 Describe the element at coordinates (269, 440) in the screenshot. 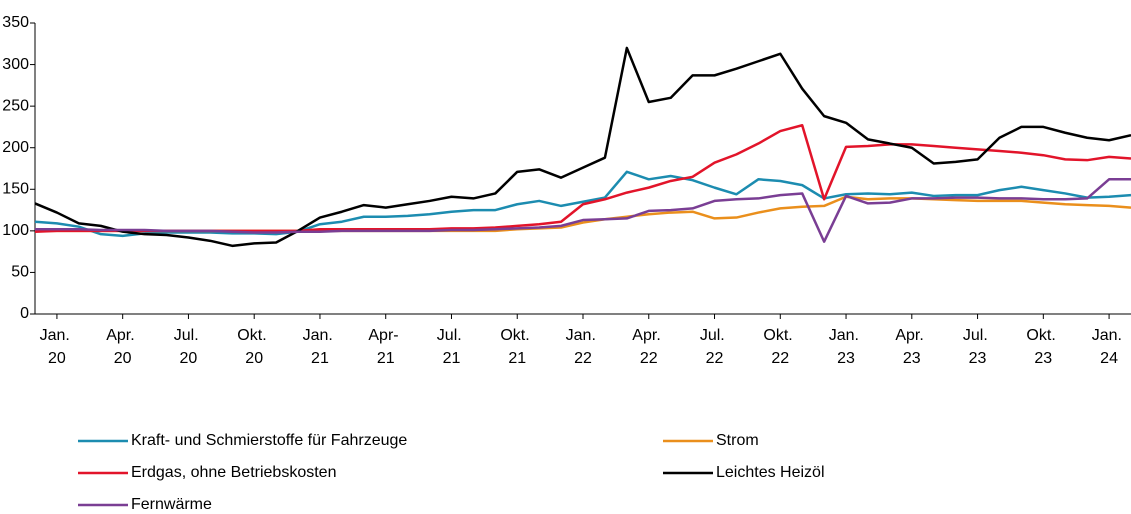

I see `legend-label: Kraft- und Schmierstoffe für Fahrzeuge` at that location.